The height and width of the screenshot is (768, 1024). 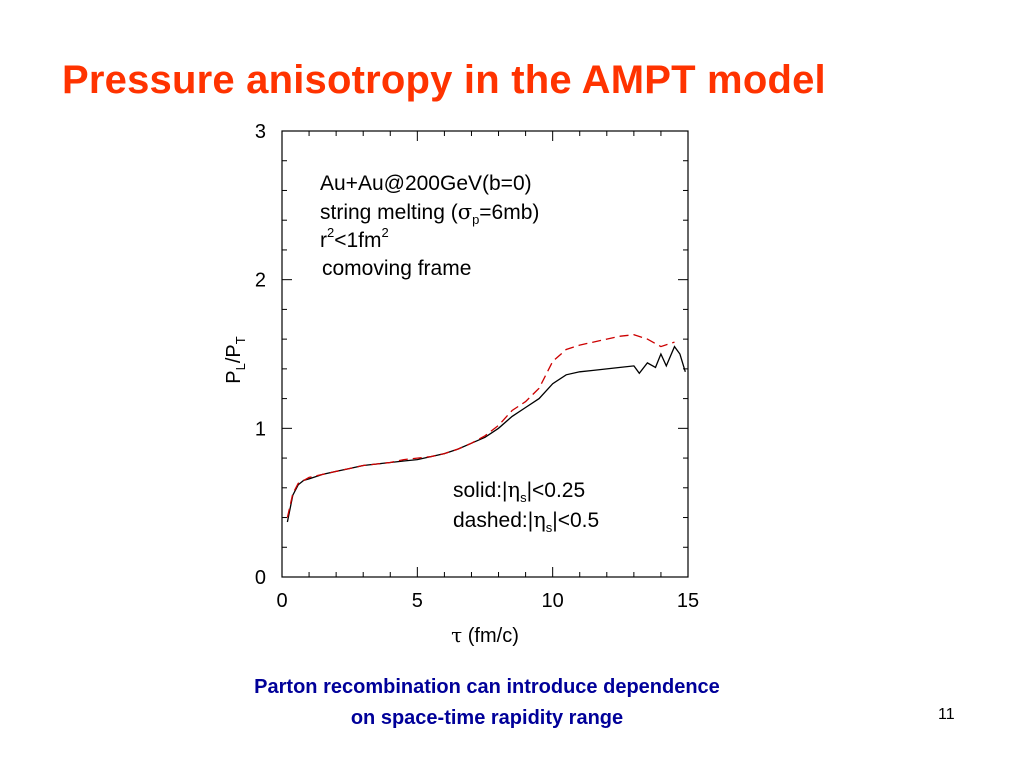 What do you see at coordinates (396, 268) in the screenshot?
I see `annotation-frame: comoving frame` at bounding box center [396, 268].